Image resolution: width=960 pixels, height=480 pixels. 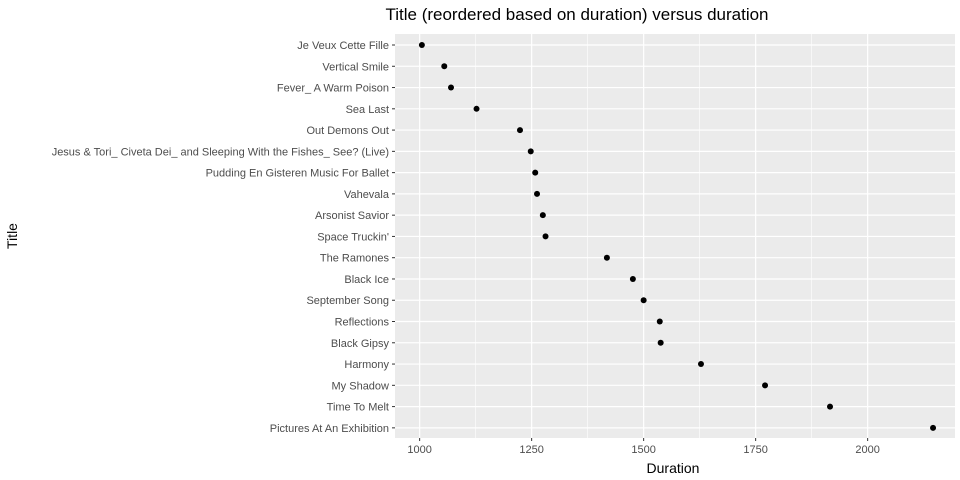 What do you see at coordinates (755, 450) in the screenshot?
I see `x-tick-label: 1750` at bounding box center [755, 450].